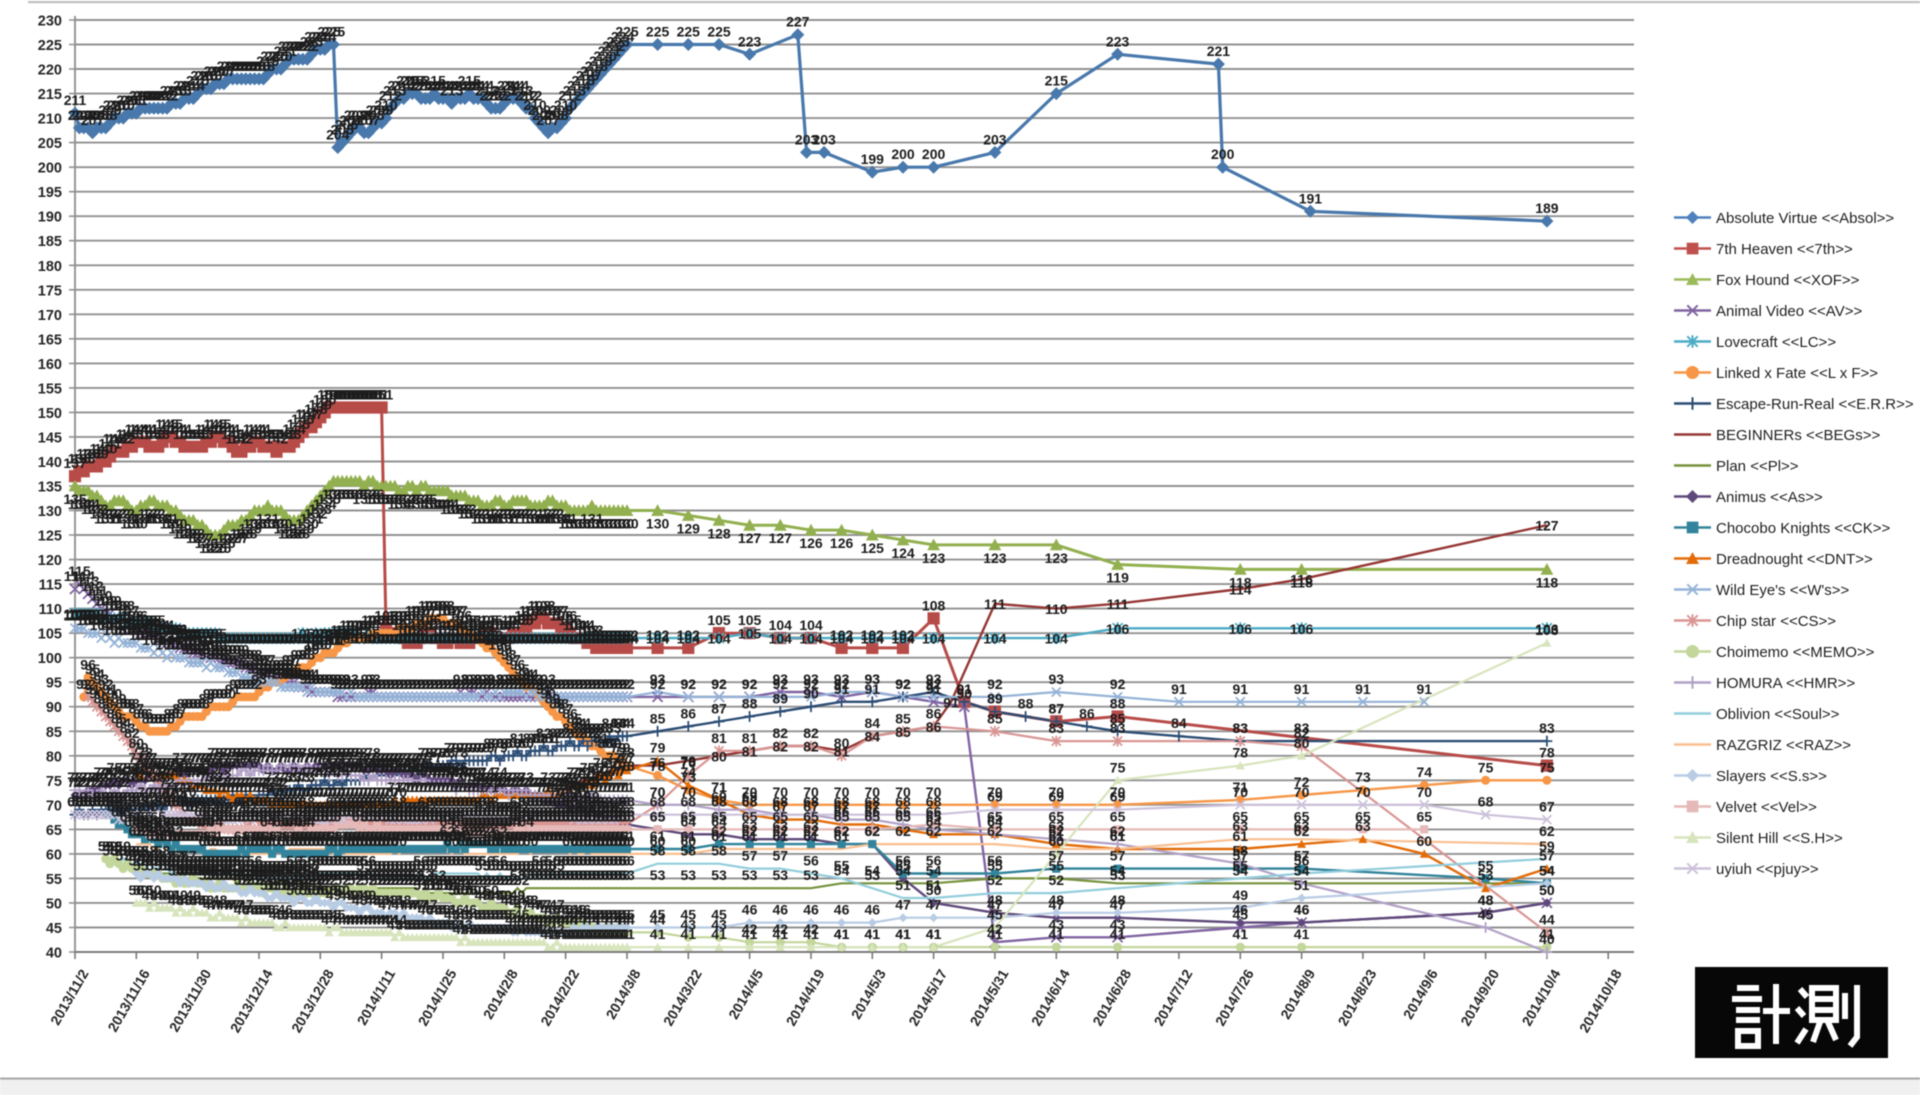 This screenshot has width=1920, height=1095. I want to click on svg-text: 50, so click(1547, 890).